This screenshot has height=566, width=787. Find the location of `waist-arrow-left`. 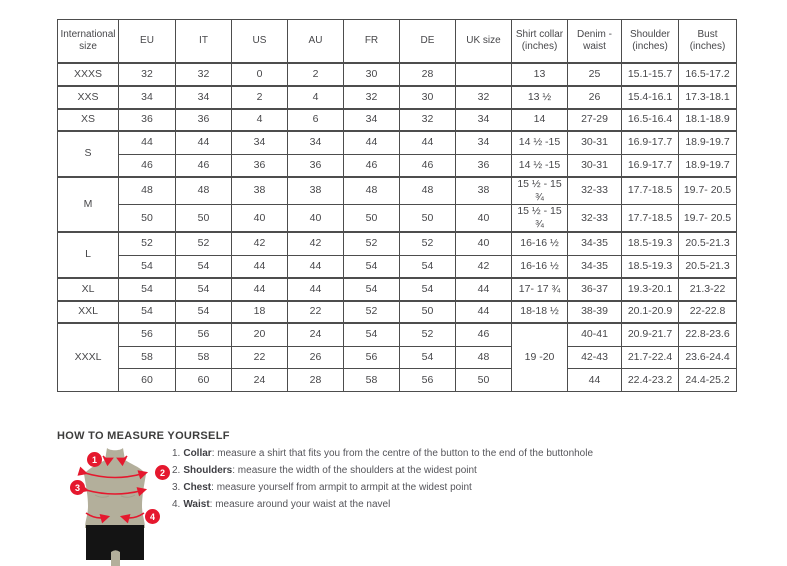

waist-arrow-left is located at coordinates (98, 518).